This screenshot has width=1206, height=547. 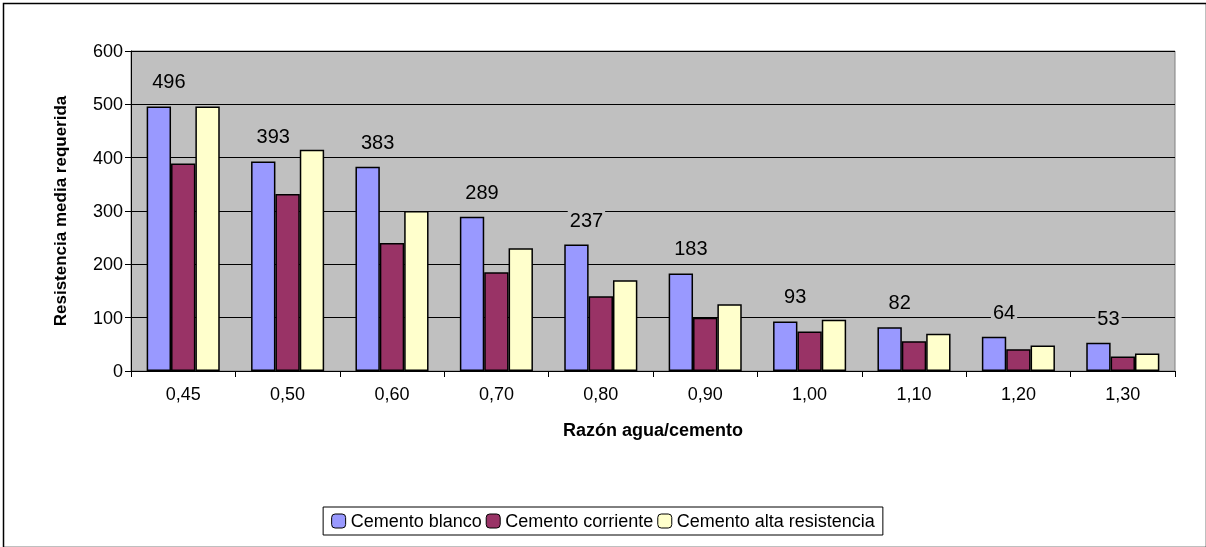 I want to click on y-tick-label: 400, so click(x=107, y=157).